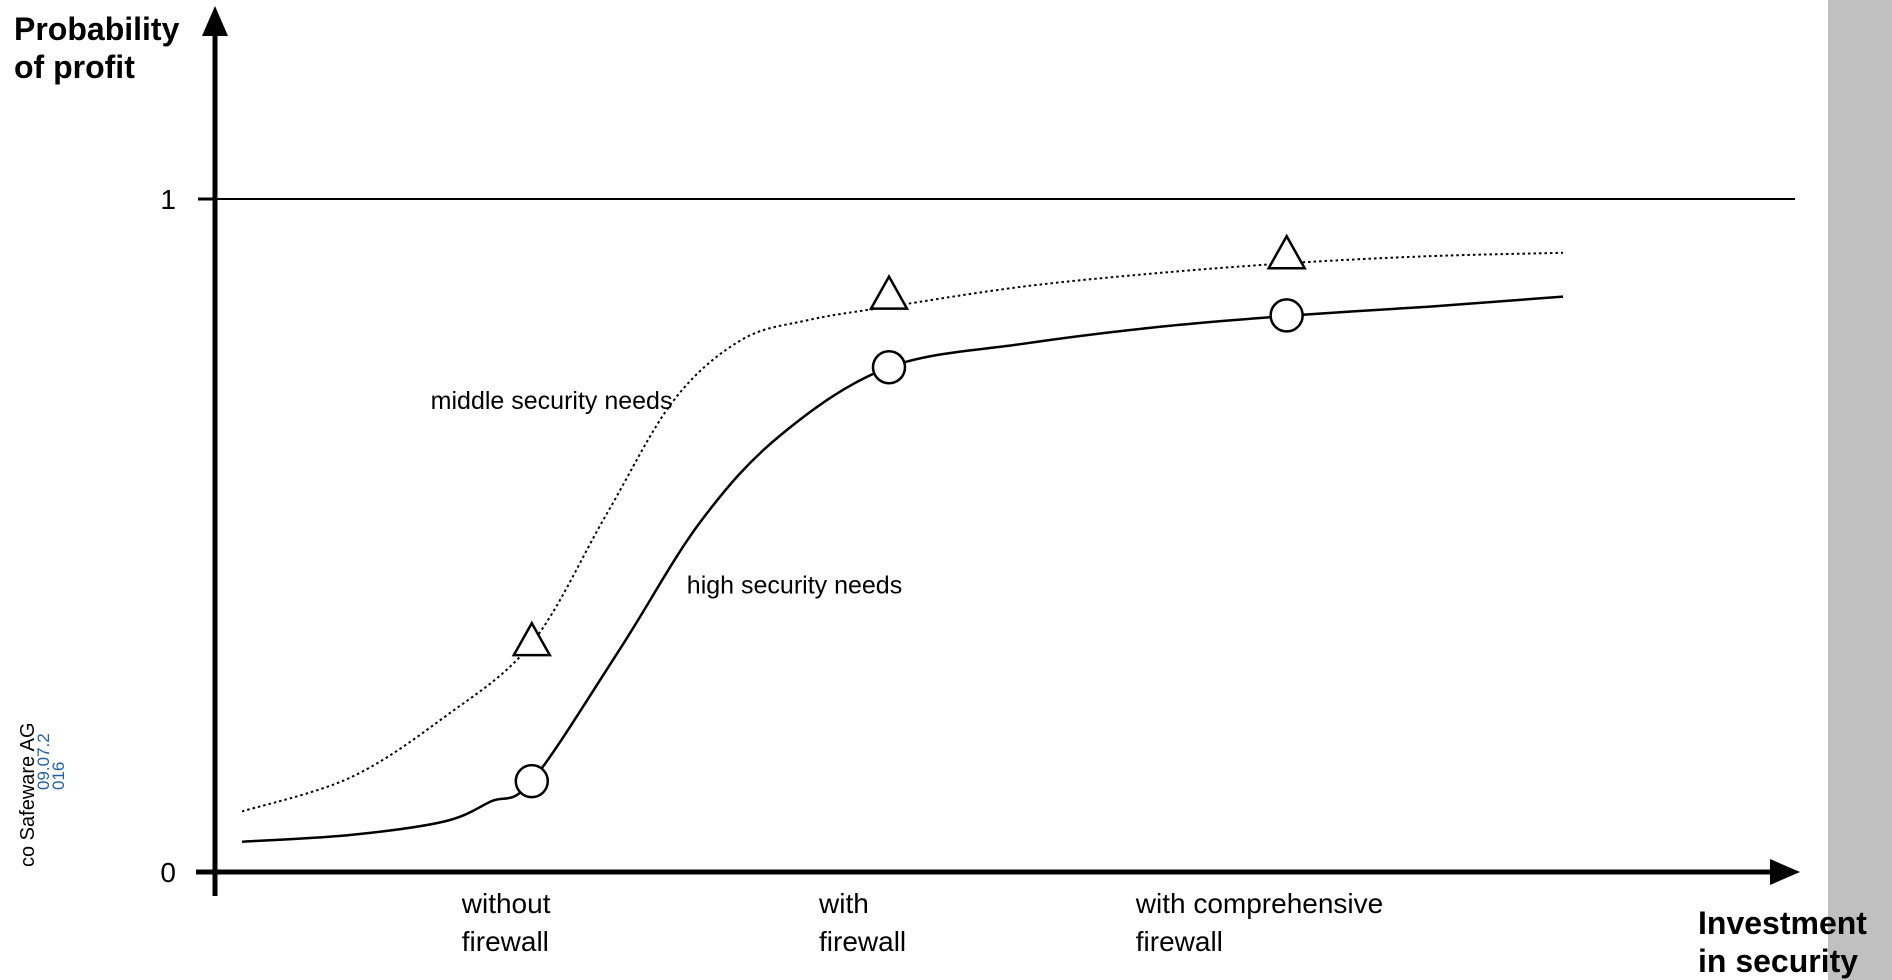 Image resolution: width=1892 pixels, height=980 pixels. I want to click on footer-stamp: 09.07.2 016, so click(51, 755).